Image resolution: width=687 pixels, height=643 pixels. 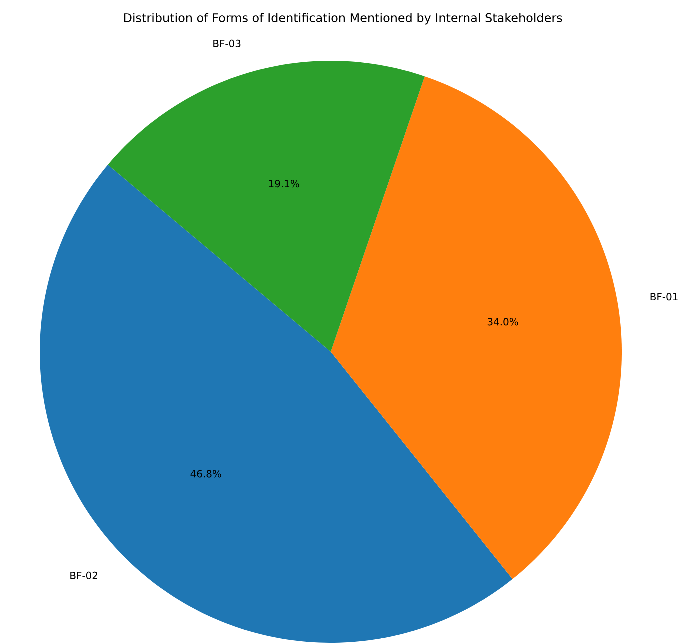 I want to click on data-label: 46.8%, so click(x=206, y=474).